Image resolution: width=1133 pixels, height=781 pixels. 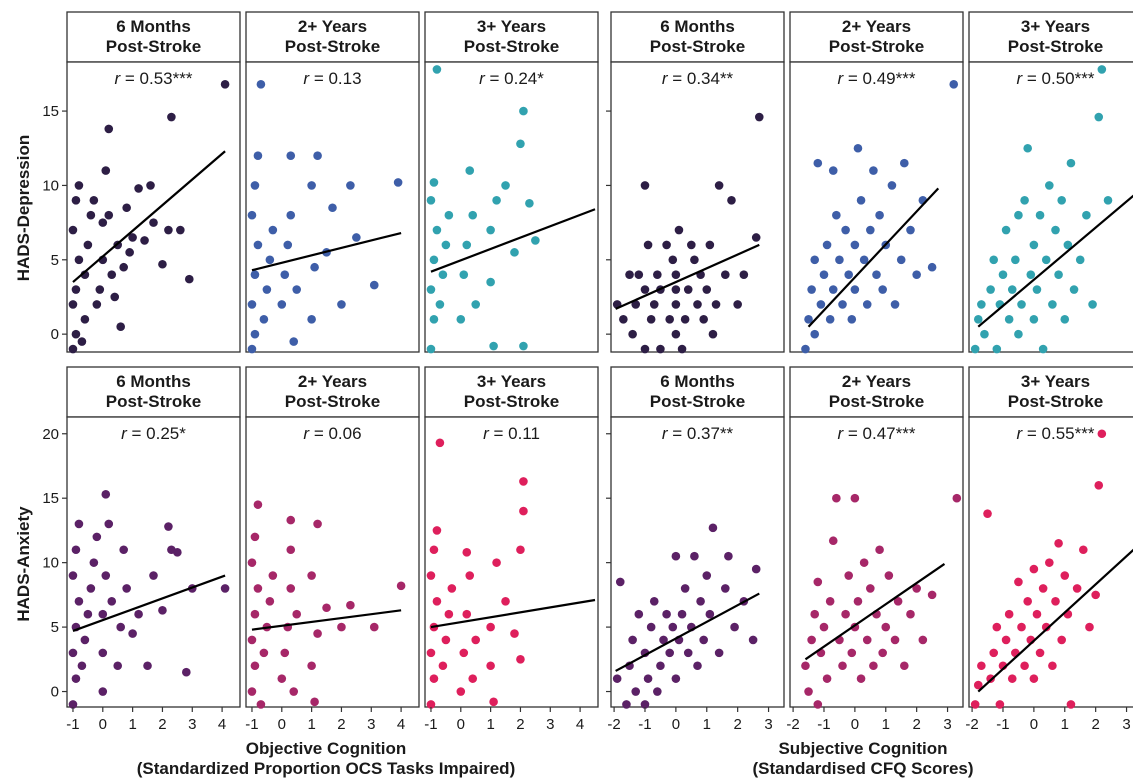 What do you see at coordinates (1056, 78) in the screenshot?
I see `correlation-label: r = 0.50***` at bounding box center [1056, 78].